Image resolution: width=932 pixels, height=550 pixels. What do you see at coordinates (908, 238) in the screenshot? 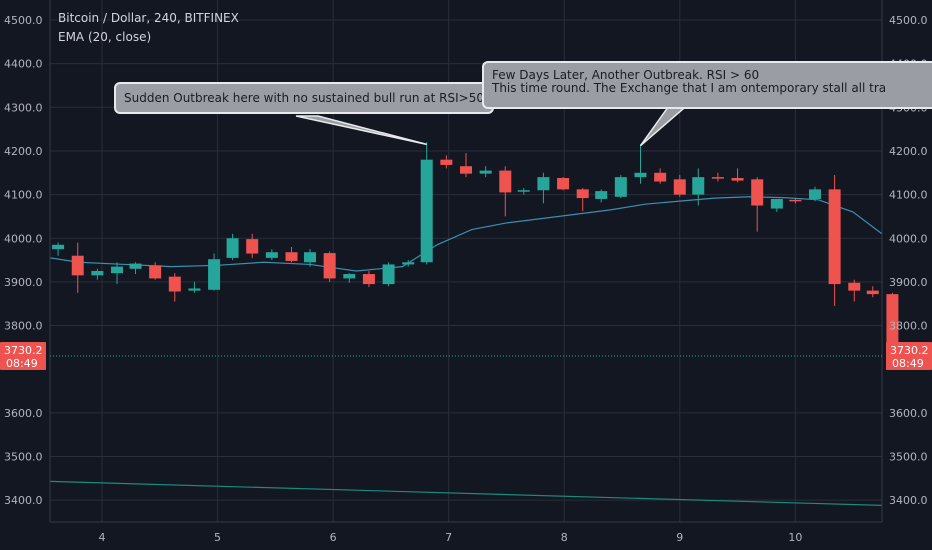
I see `y-tick-label-right: 4000.0` at bounding box center [908, 238].